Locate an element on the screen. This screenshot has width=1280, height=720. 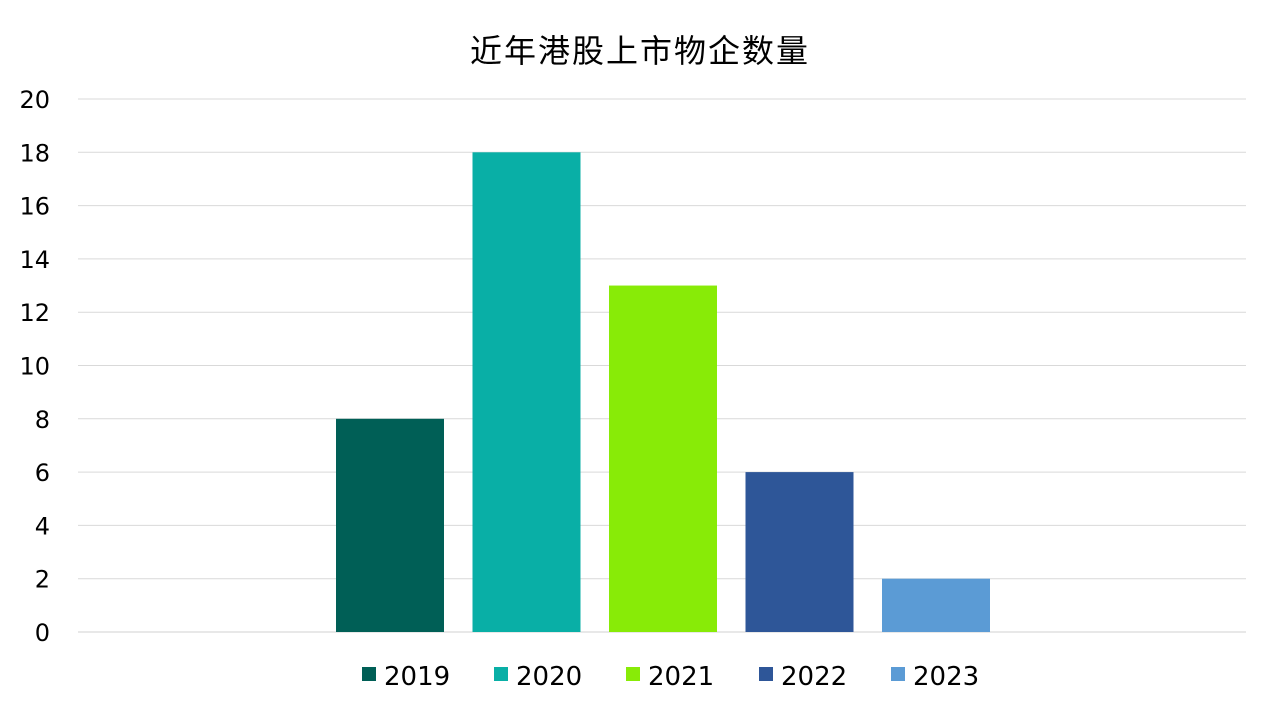
legend-label-2021: 2021 is located at coordinates (681, 677).